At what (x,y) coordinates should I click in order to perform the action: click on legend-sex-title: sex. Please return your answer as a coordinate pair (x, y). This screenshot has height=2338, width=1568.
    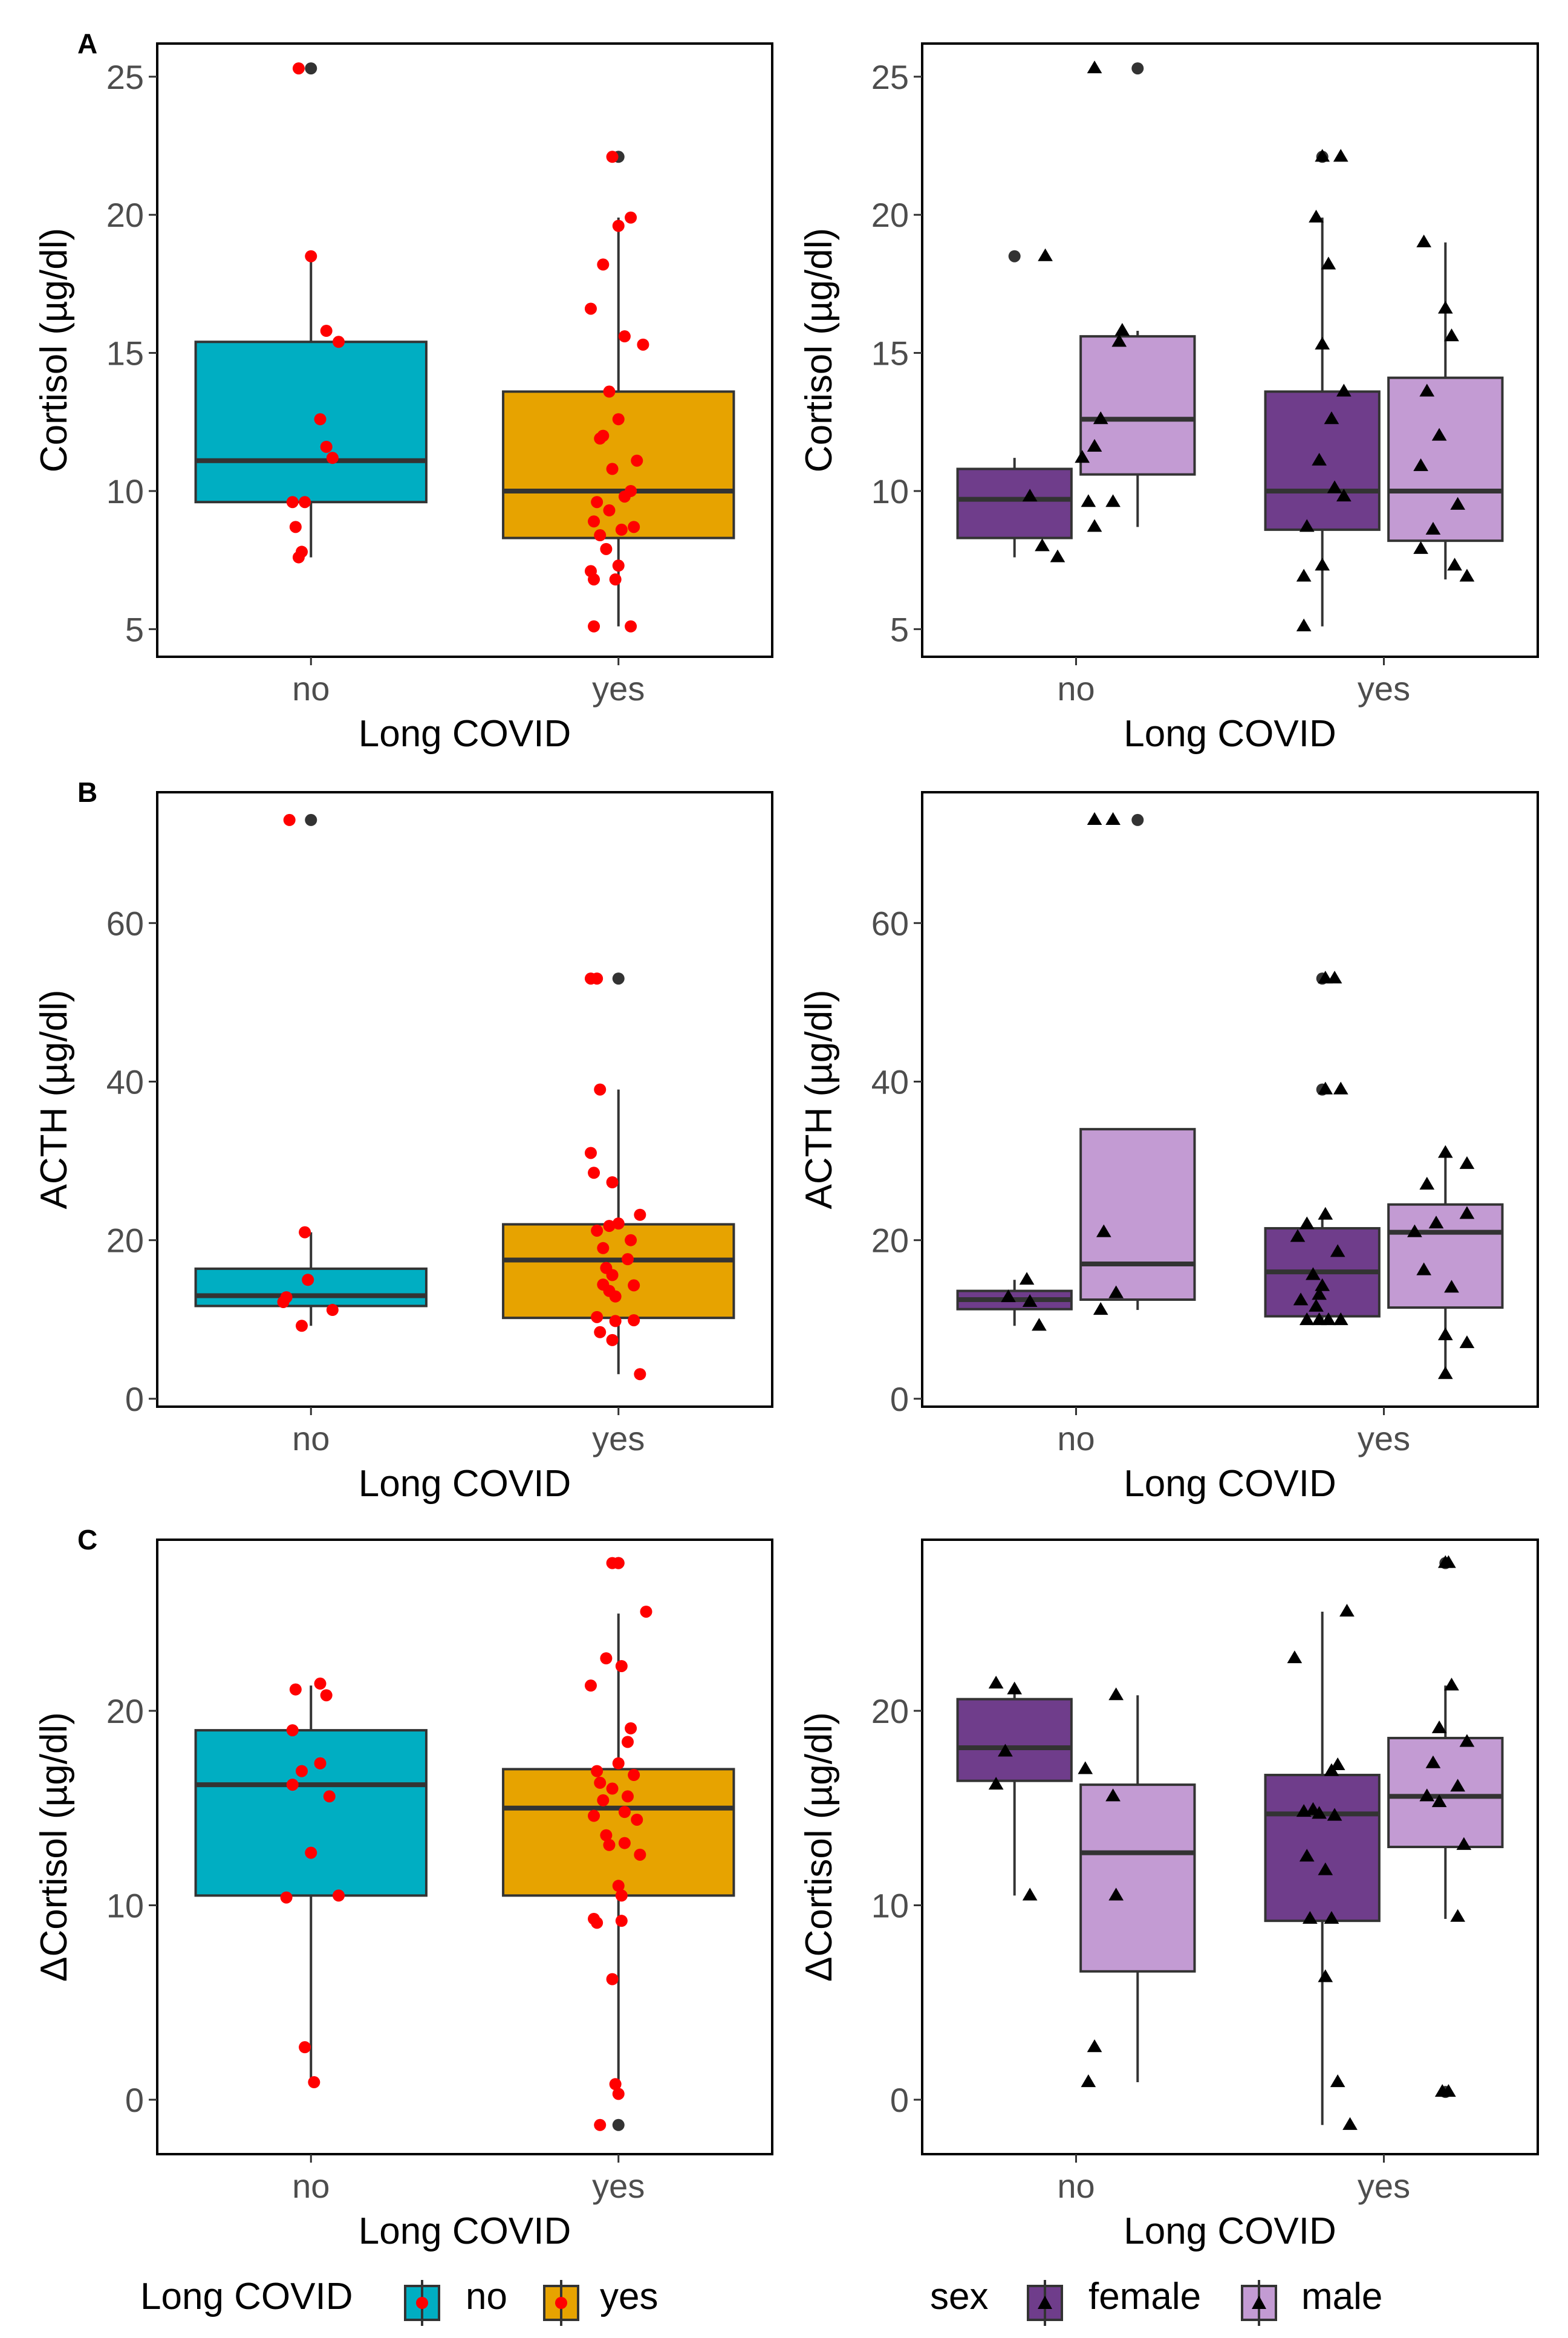
    Looking at the image, I should click on (959, 2296).